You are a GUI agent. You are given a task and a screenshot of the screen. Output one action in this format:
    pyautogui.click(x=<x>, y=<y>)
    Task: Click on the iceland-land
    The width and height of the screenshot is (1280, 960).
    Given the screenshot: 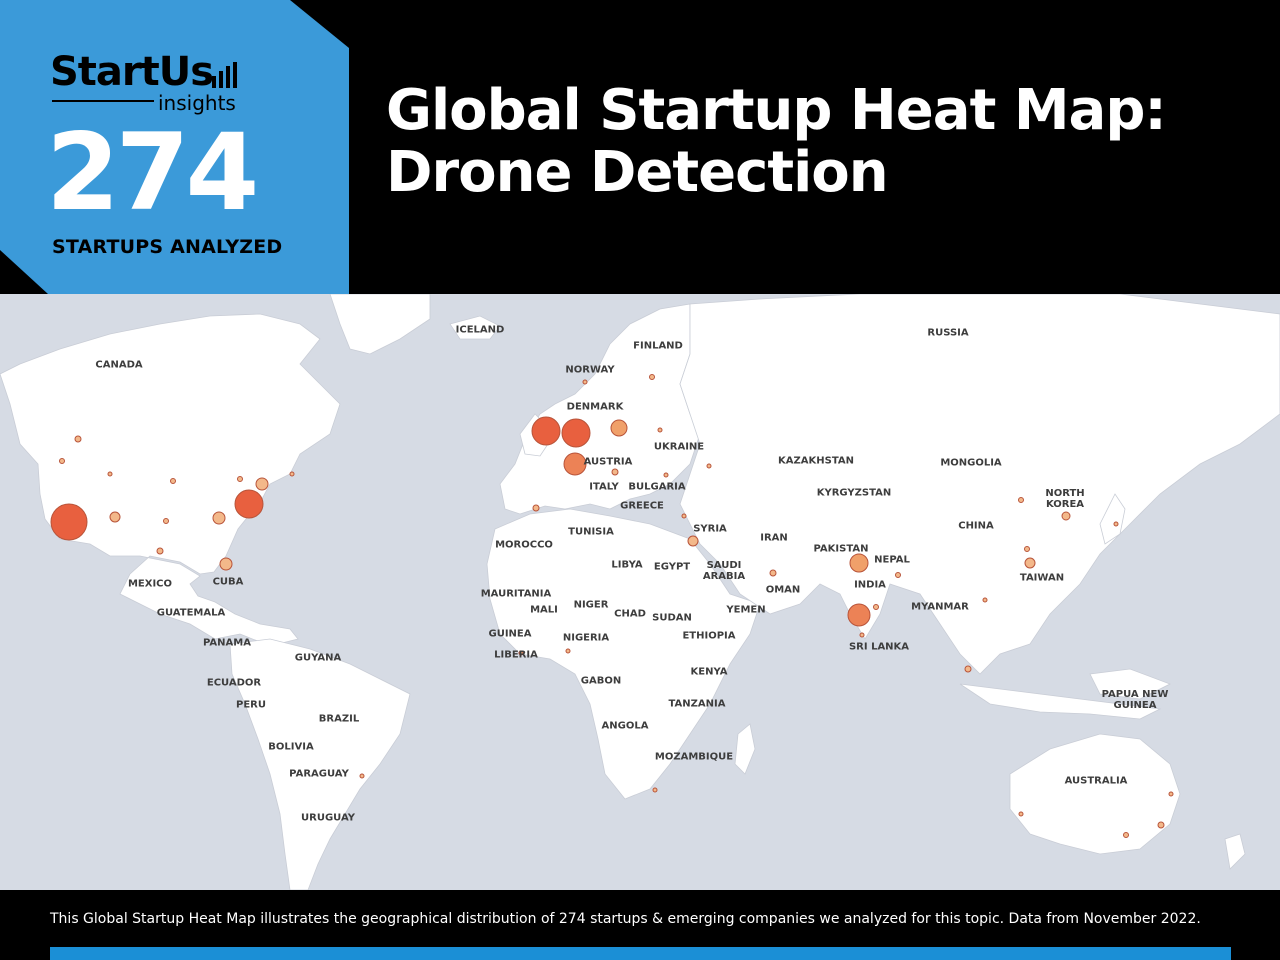 What is the action you would take?
    pyautogui.click(x=475, y=327)
    